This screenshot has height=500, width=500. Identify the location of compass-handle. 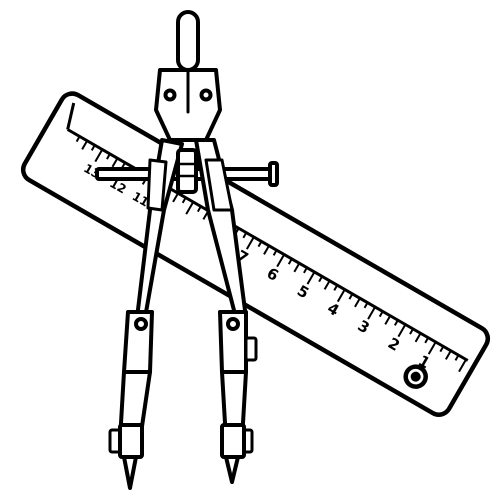
(188, 41).